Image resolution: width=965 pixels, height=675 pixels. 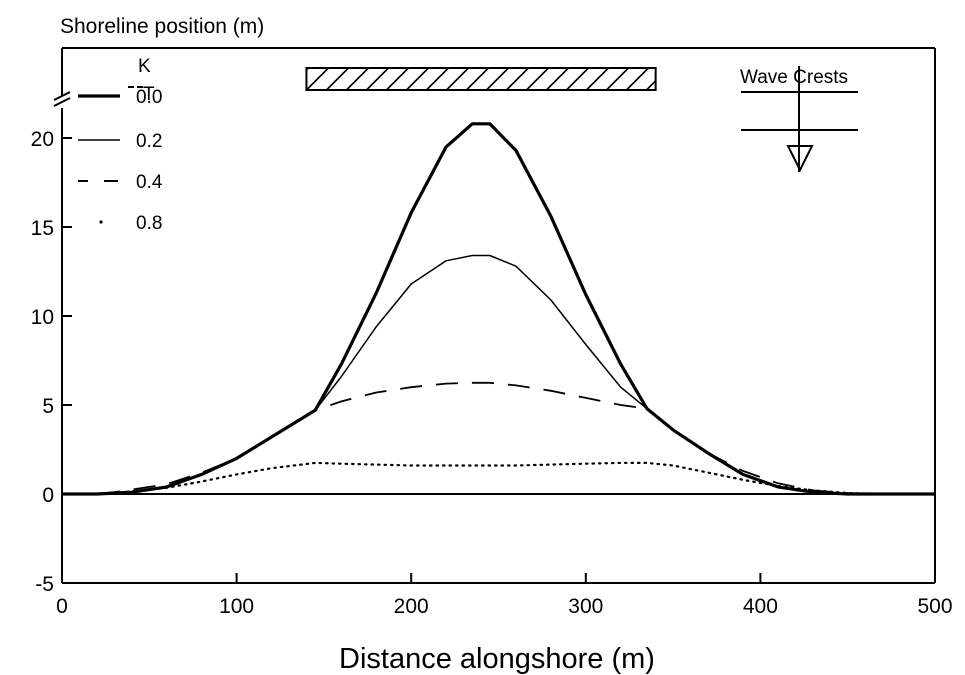 What do you see at coordinates (144, 66) in the screenshot?
I see `legend-title-k: K` at bounding box center [144, 66].